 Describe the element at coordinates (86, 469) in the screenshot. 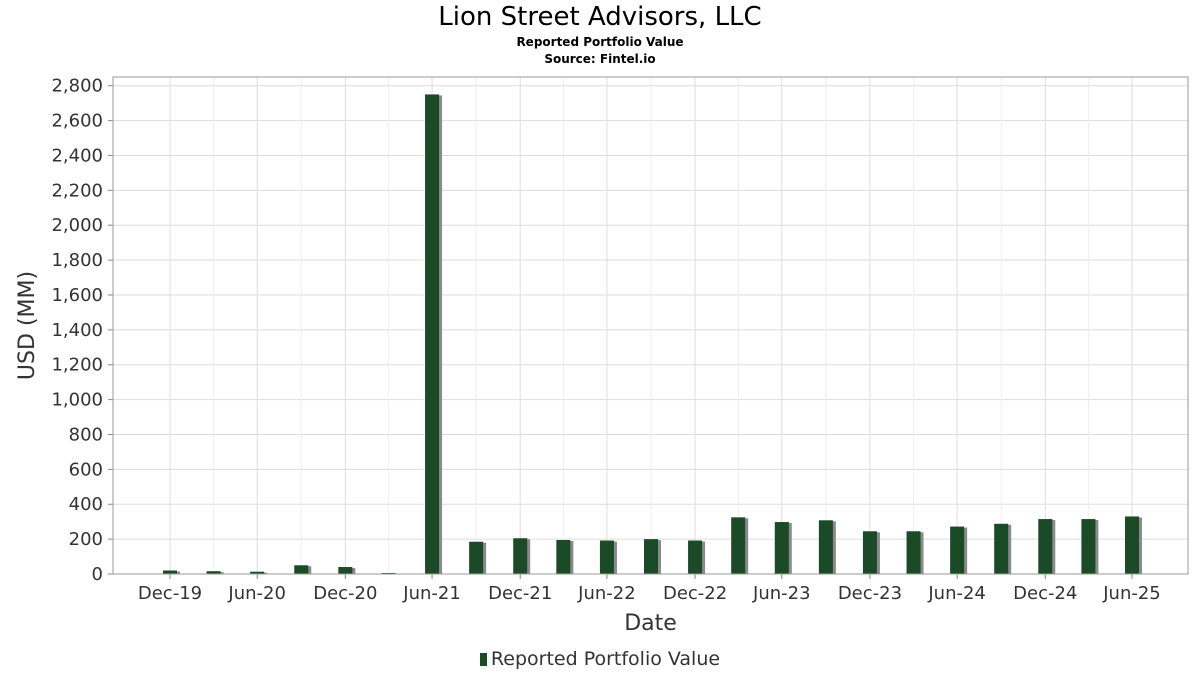

I see `y-tick-label: 600` at that location.